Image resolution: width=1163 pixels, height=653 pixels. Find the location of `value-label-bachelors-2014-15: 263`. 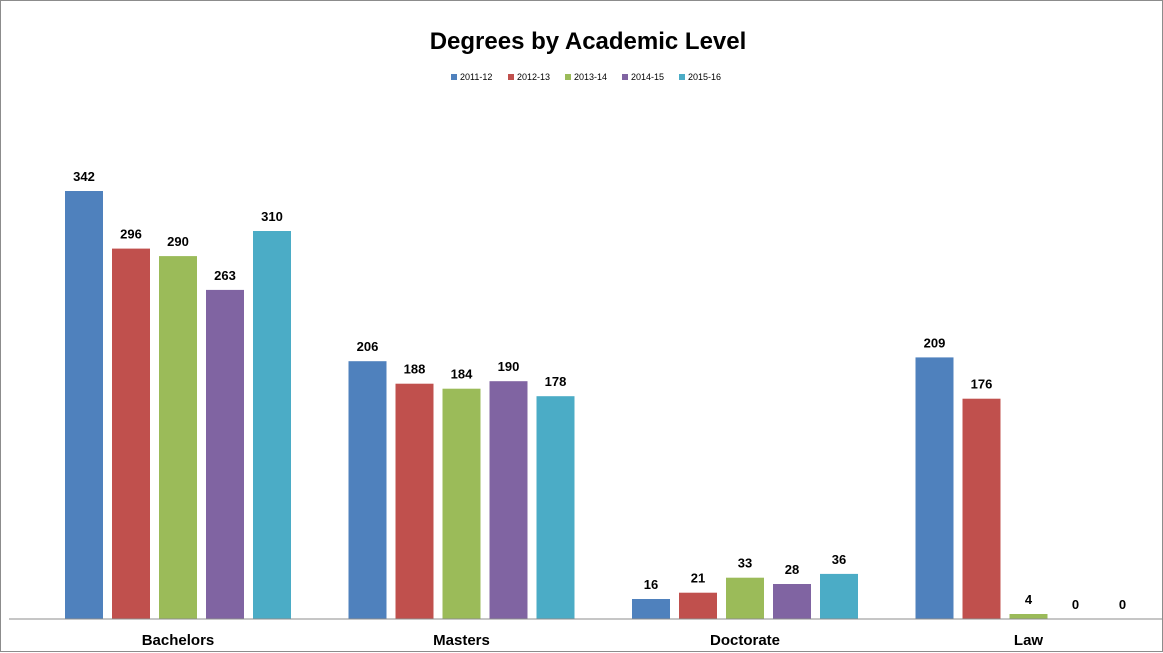

value-label-bachelors-2014-15: 263 is located at coordinates (225, 275).